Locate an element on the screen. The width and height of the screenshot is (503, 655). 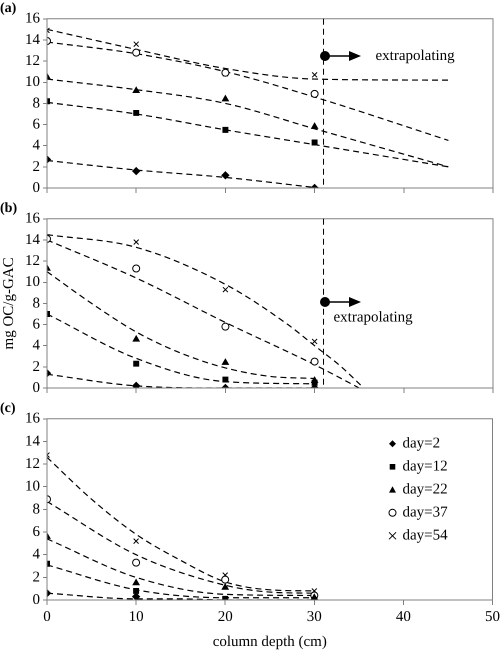
legend-label: day=37 is located at coordinates (425, 512).